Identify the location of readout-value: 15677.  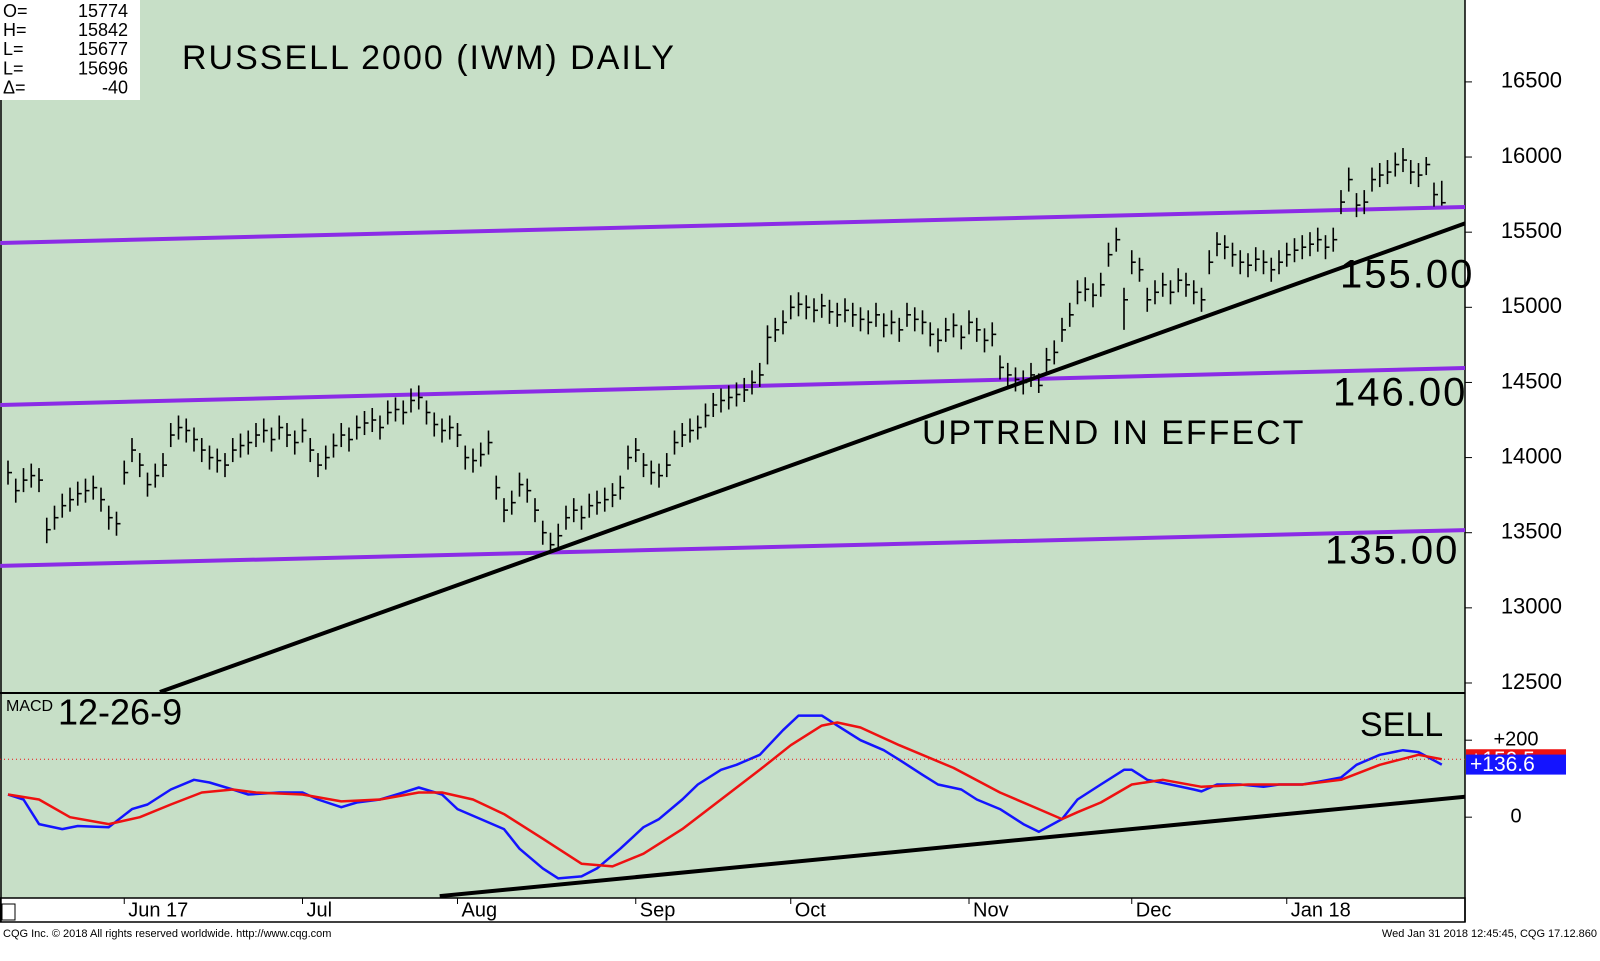
(103, 49).